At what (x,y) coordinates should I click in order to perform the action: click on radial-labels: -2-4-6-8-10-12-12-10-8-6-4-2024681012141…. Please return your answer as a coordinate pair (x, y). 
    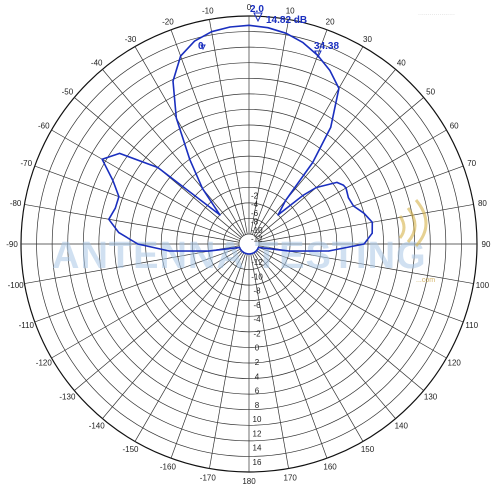
    Looking at the image, I should click on (257, 329).